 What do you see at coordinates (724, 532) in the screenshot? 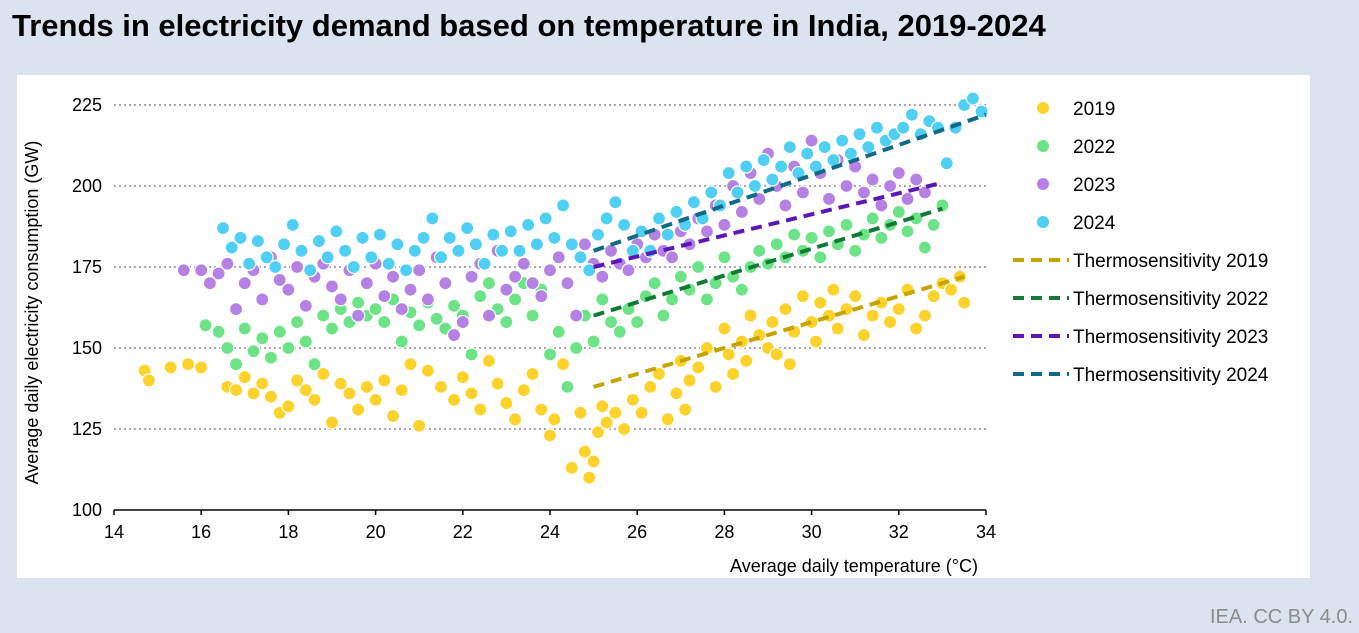
I see `x-tick-label-28: 28` at bounding box center [724, 532].